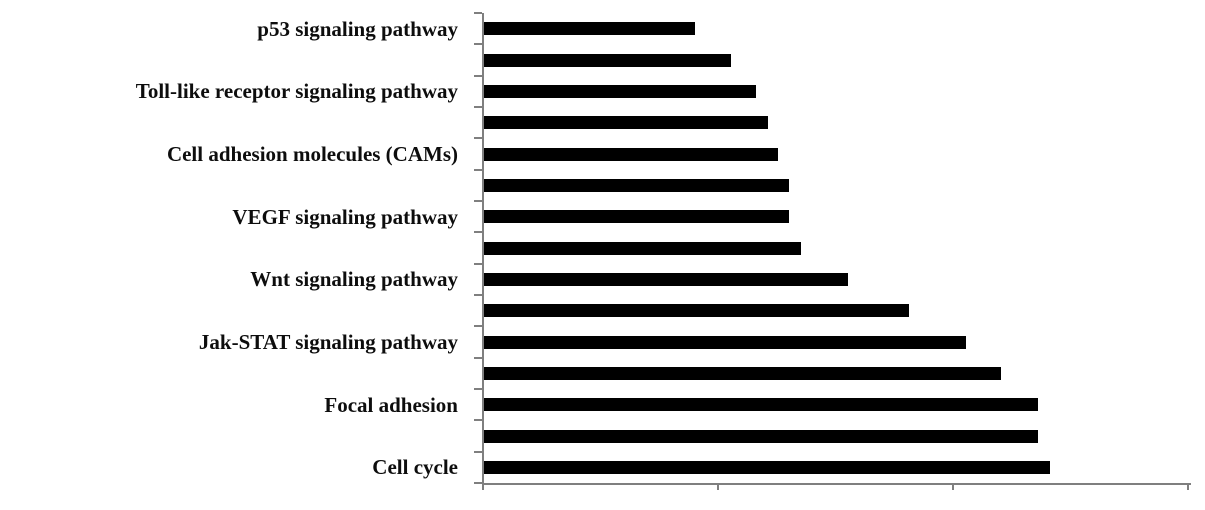 This screenshot has height=510, width=1205. What do you see at coordinates (391, 404) in the screenshot?
I see `category-label: Focal adhesion` at bounding box center [391, 404].